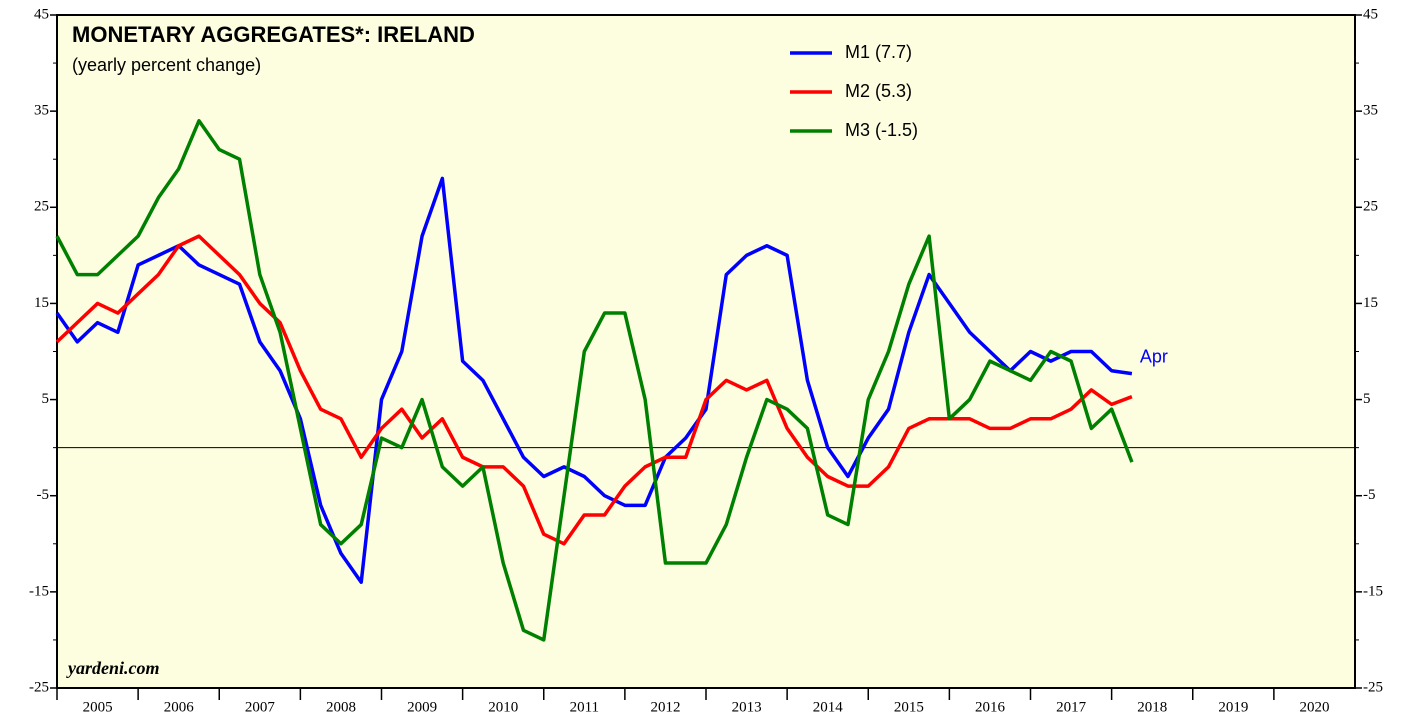 The image size is (1419, 719). What do you see at coordinates (878, 52) in the screenshot?
I see `legend-label: M1 (7.7)` at bounding box center [878, 52].